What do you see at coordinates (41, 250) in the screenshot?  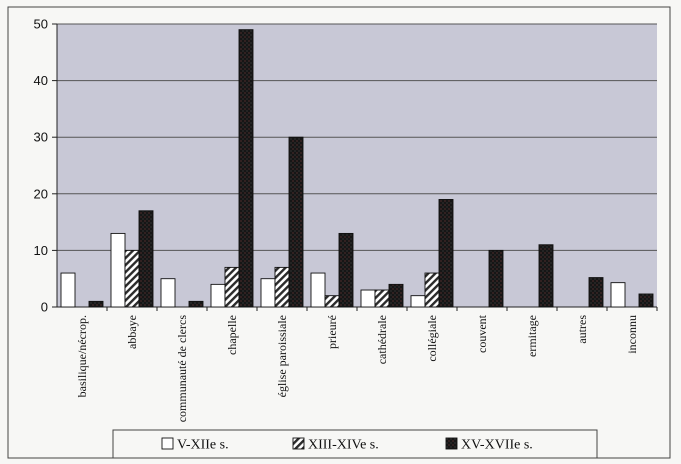 I see `y-tick-label: 10` at bounding box center [41, 250].